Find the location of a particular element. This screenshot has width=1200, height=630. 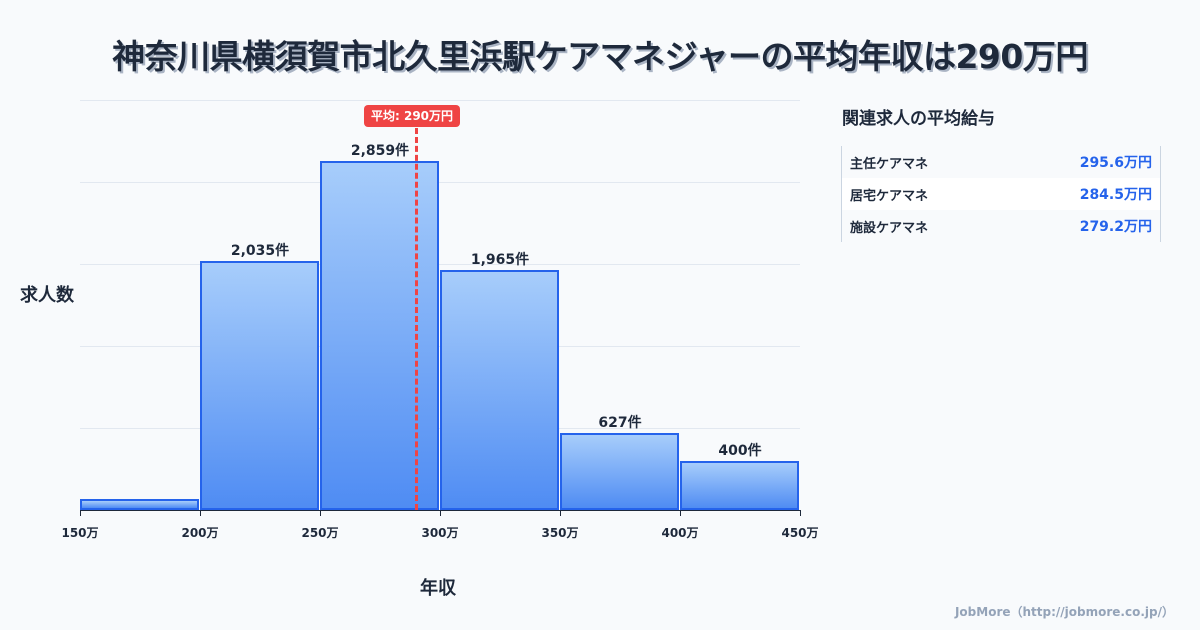

bar-value-label: 2,859件 is located at coordinates (380, 151).